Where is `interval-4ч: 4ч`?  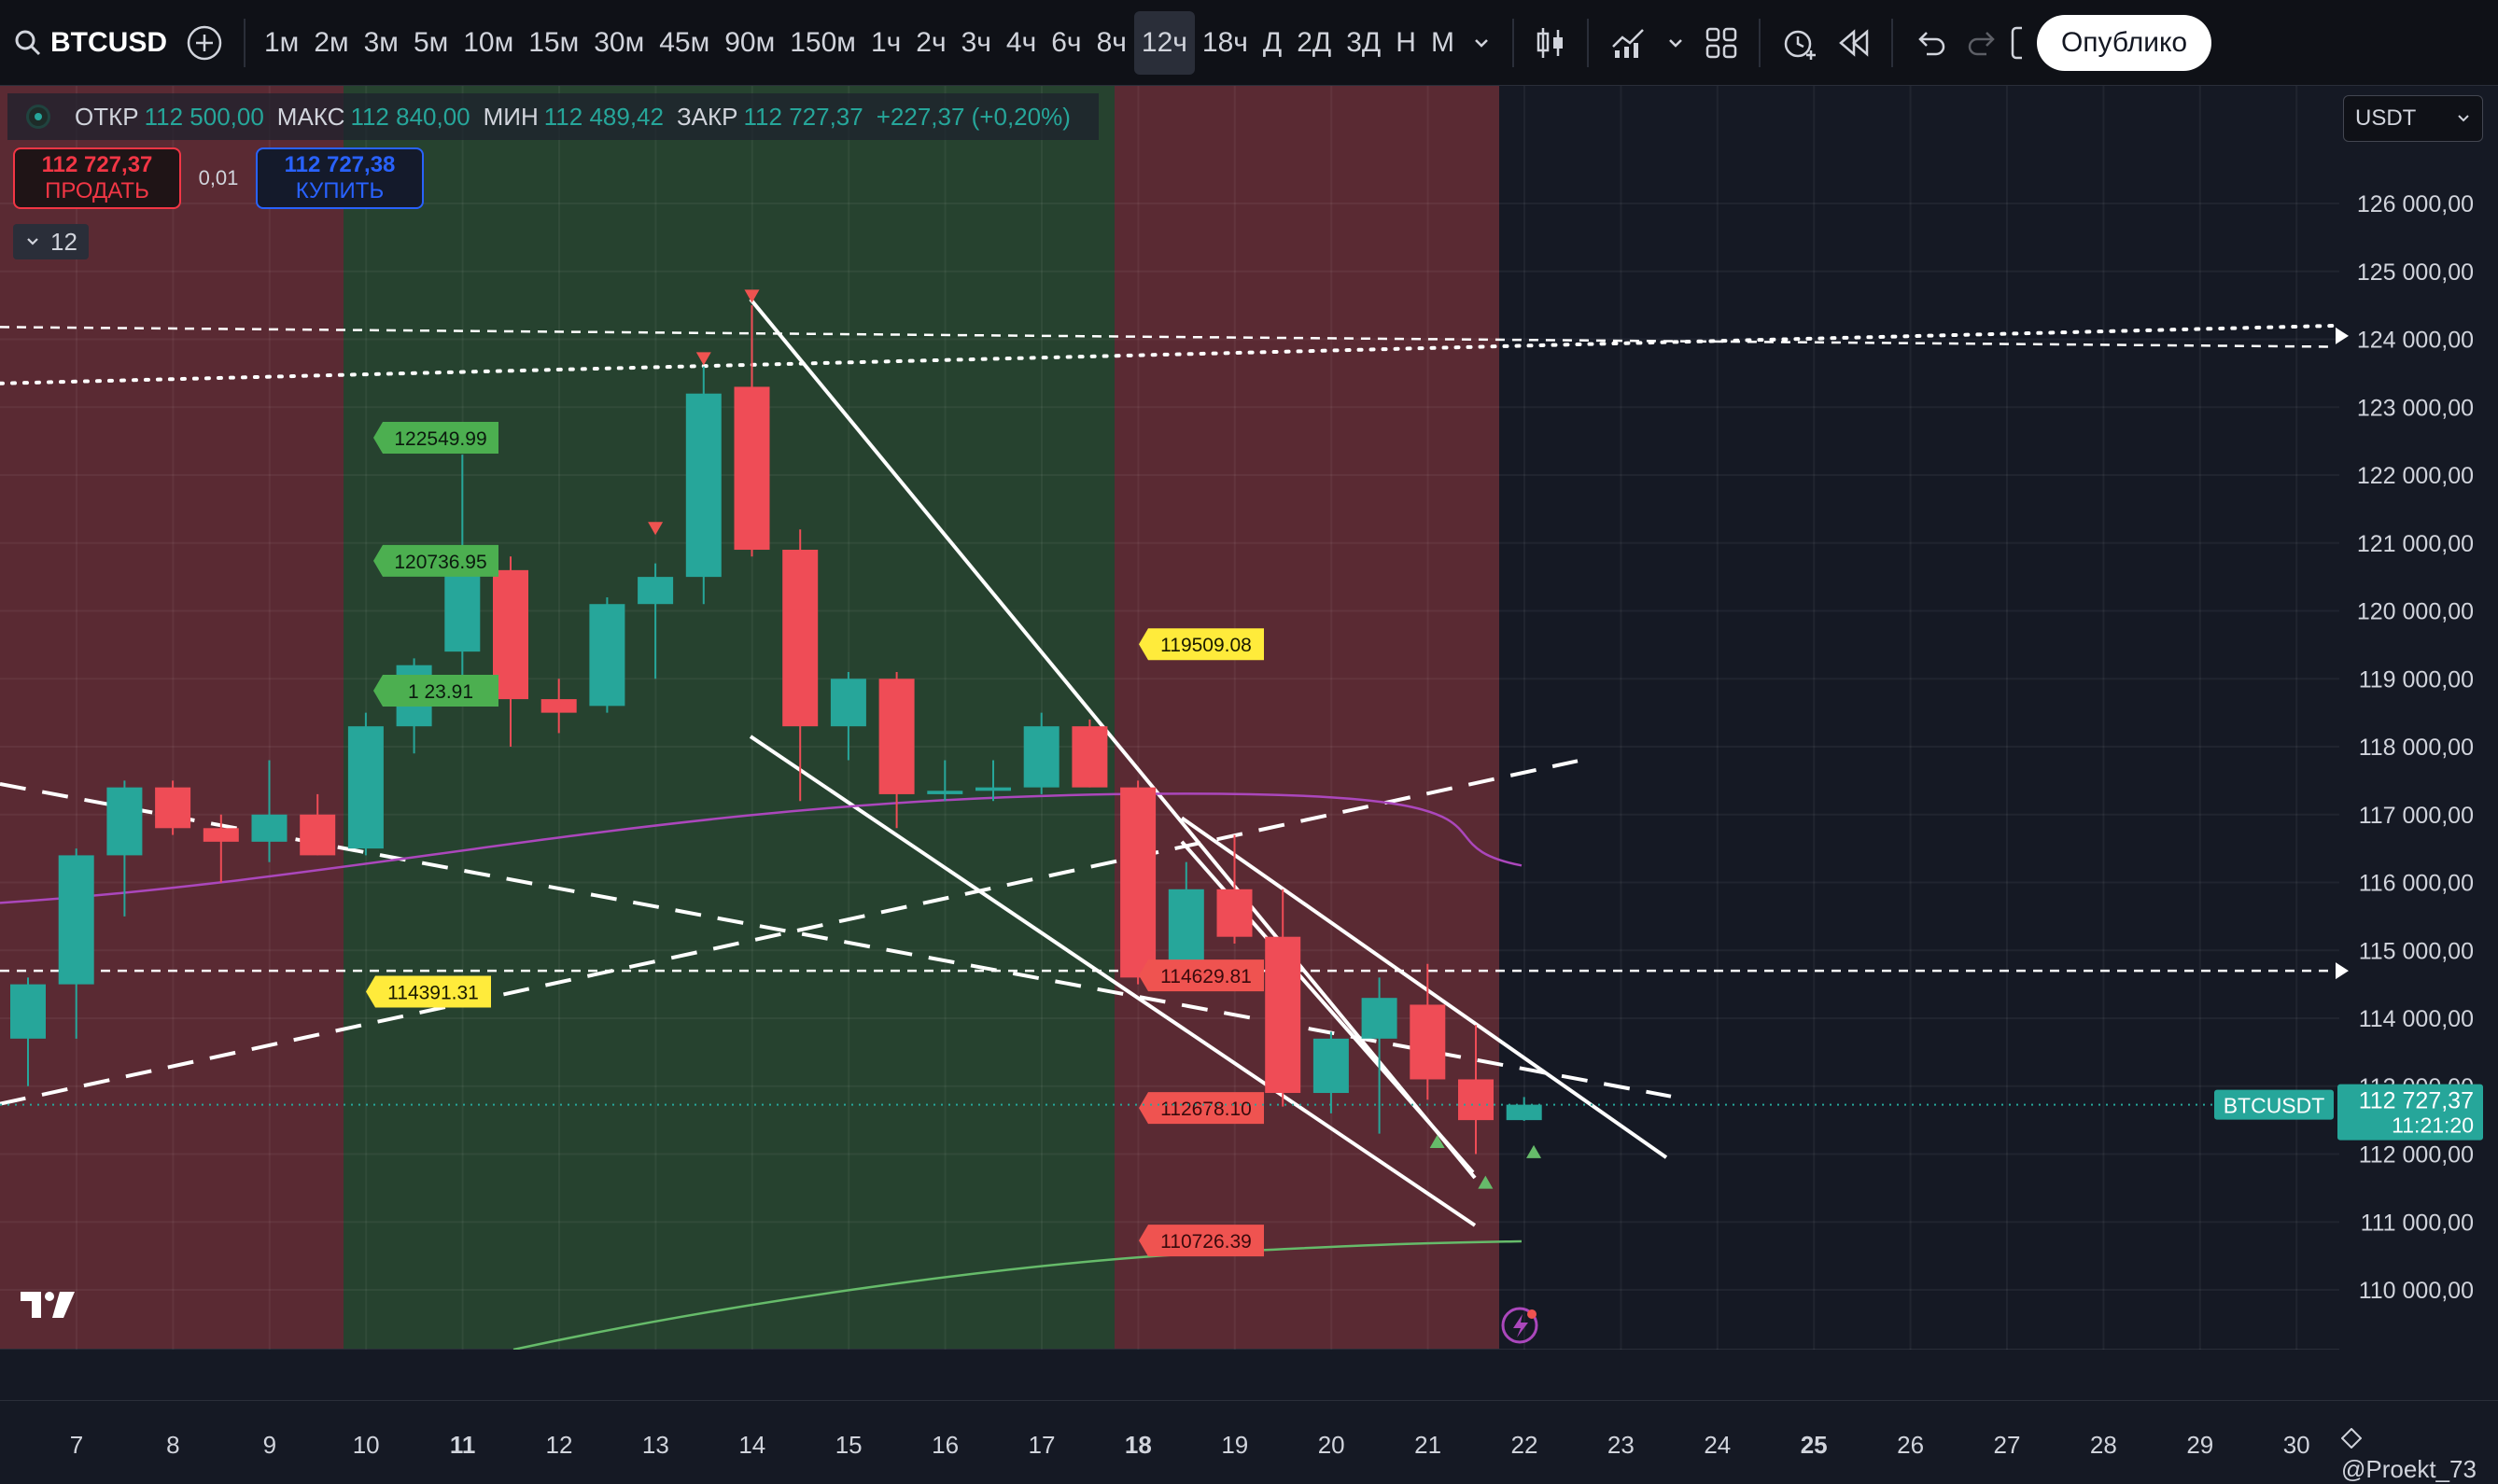 interval-4ч: 4ч is located at coordinates (1021, 42).